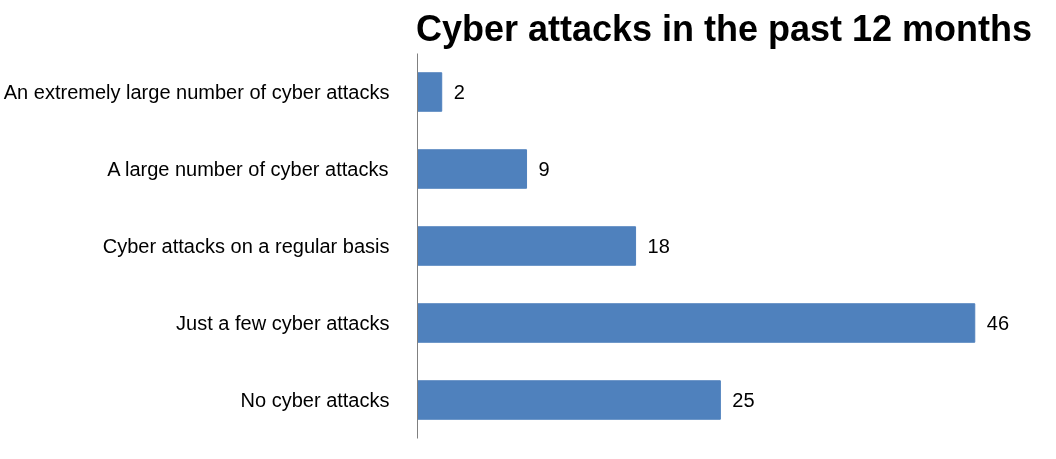  I want to click on y-tick-label: Just a few cyber attacks, so click(283, 323).